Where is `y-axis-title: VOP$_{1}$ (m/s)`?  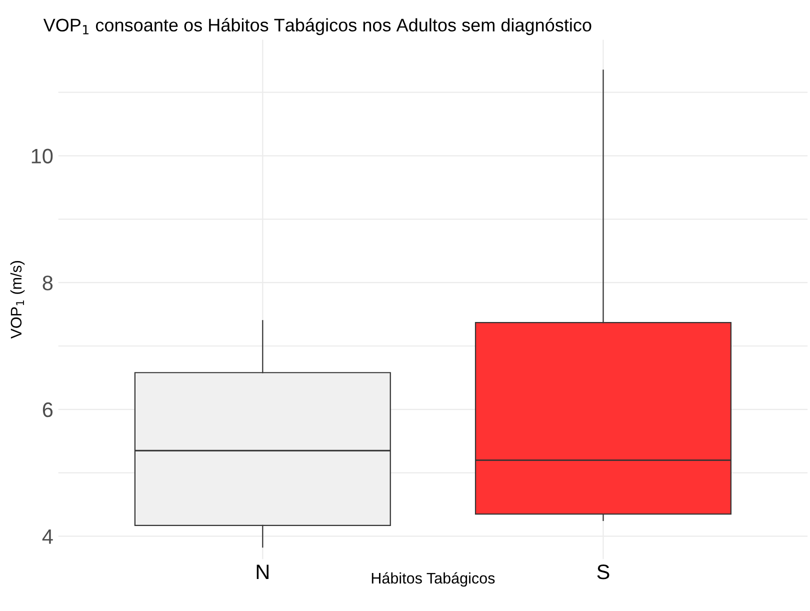 y-axis-title: VOP$_{1}$ (m/s) is located at coordinates (17, 300).